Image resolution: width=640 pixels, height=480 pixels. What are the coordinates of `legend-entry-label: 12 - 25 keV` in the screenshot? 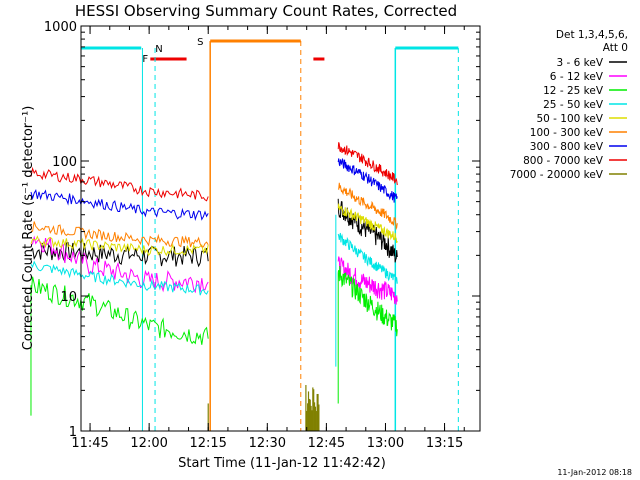 It's located at (573, 91).